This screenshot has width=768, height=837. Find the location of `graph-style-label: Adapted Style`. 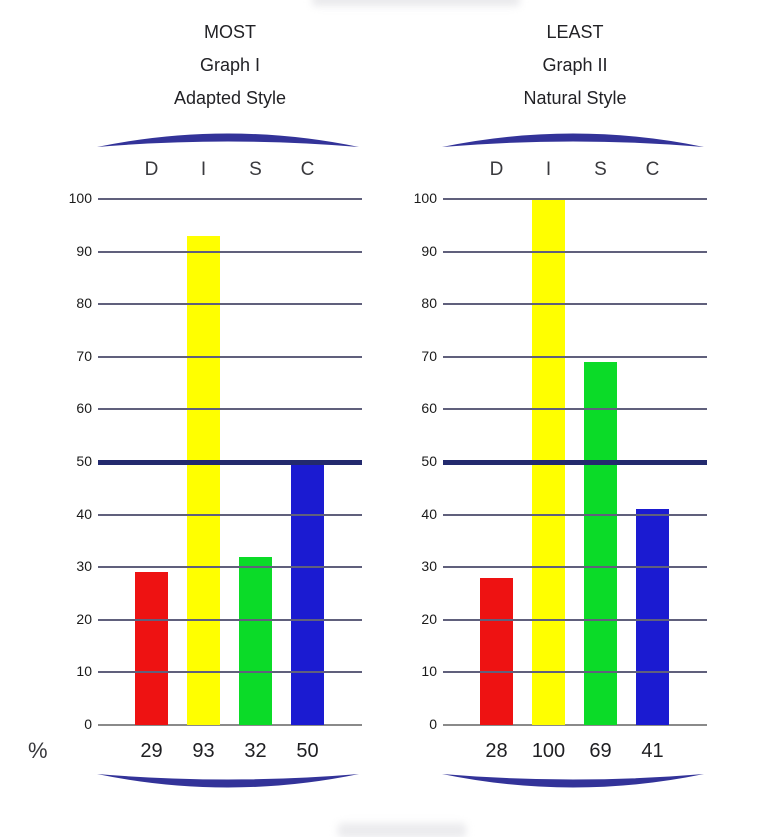

graph-style-label: Adapted Style is located at coordinates (230, 98).